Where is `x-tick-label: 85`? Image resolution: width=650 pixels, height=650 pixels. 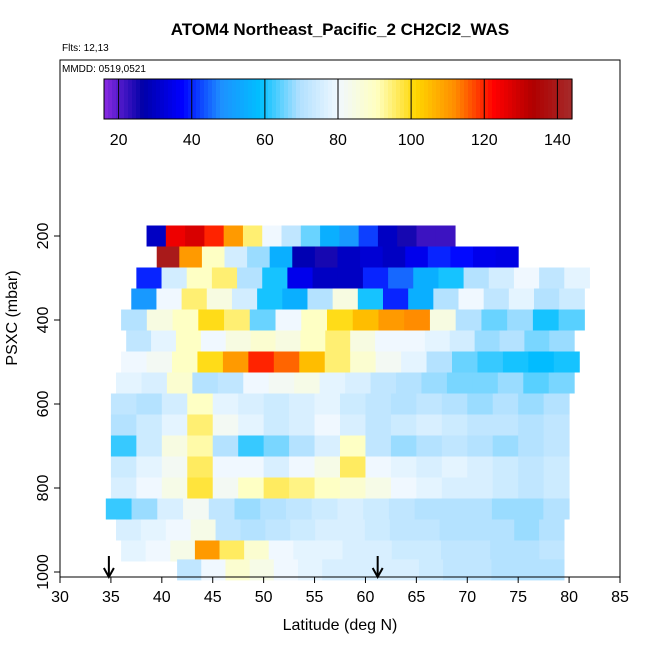
x-tick-label: 85 is located at coordinates (620, 597).